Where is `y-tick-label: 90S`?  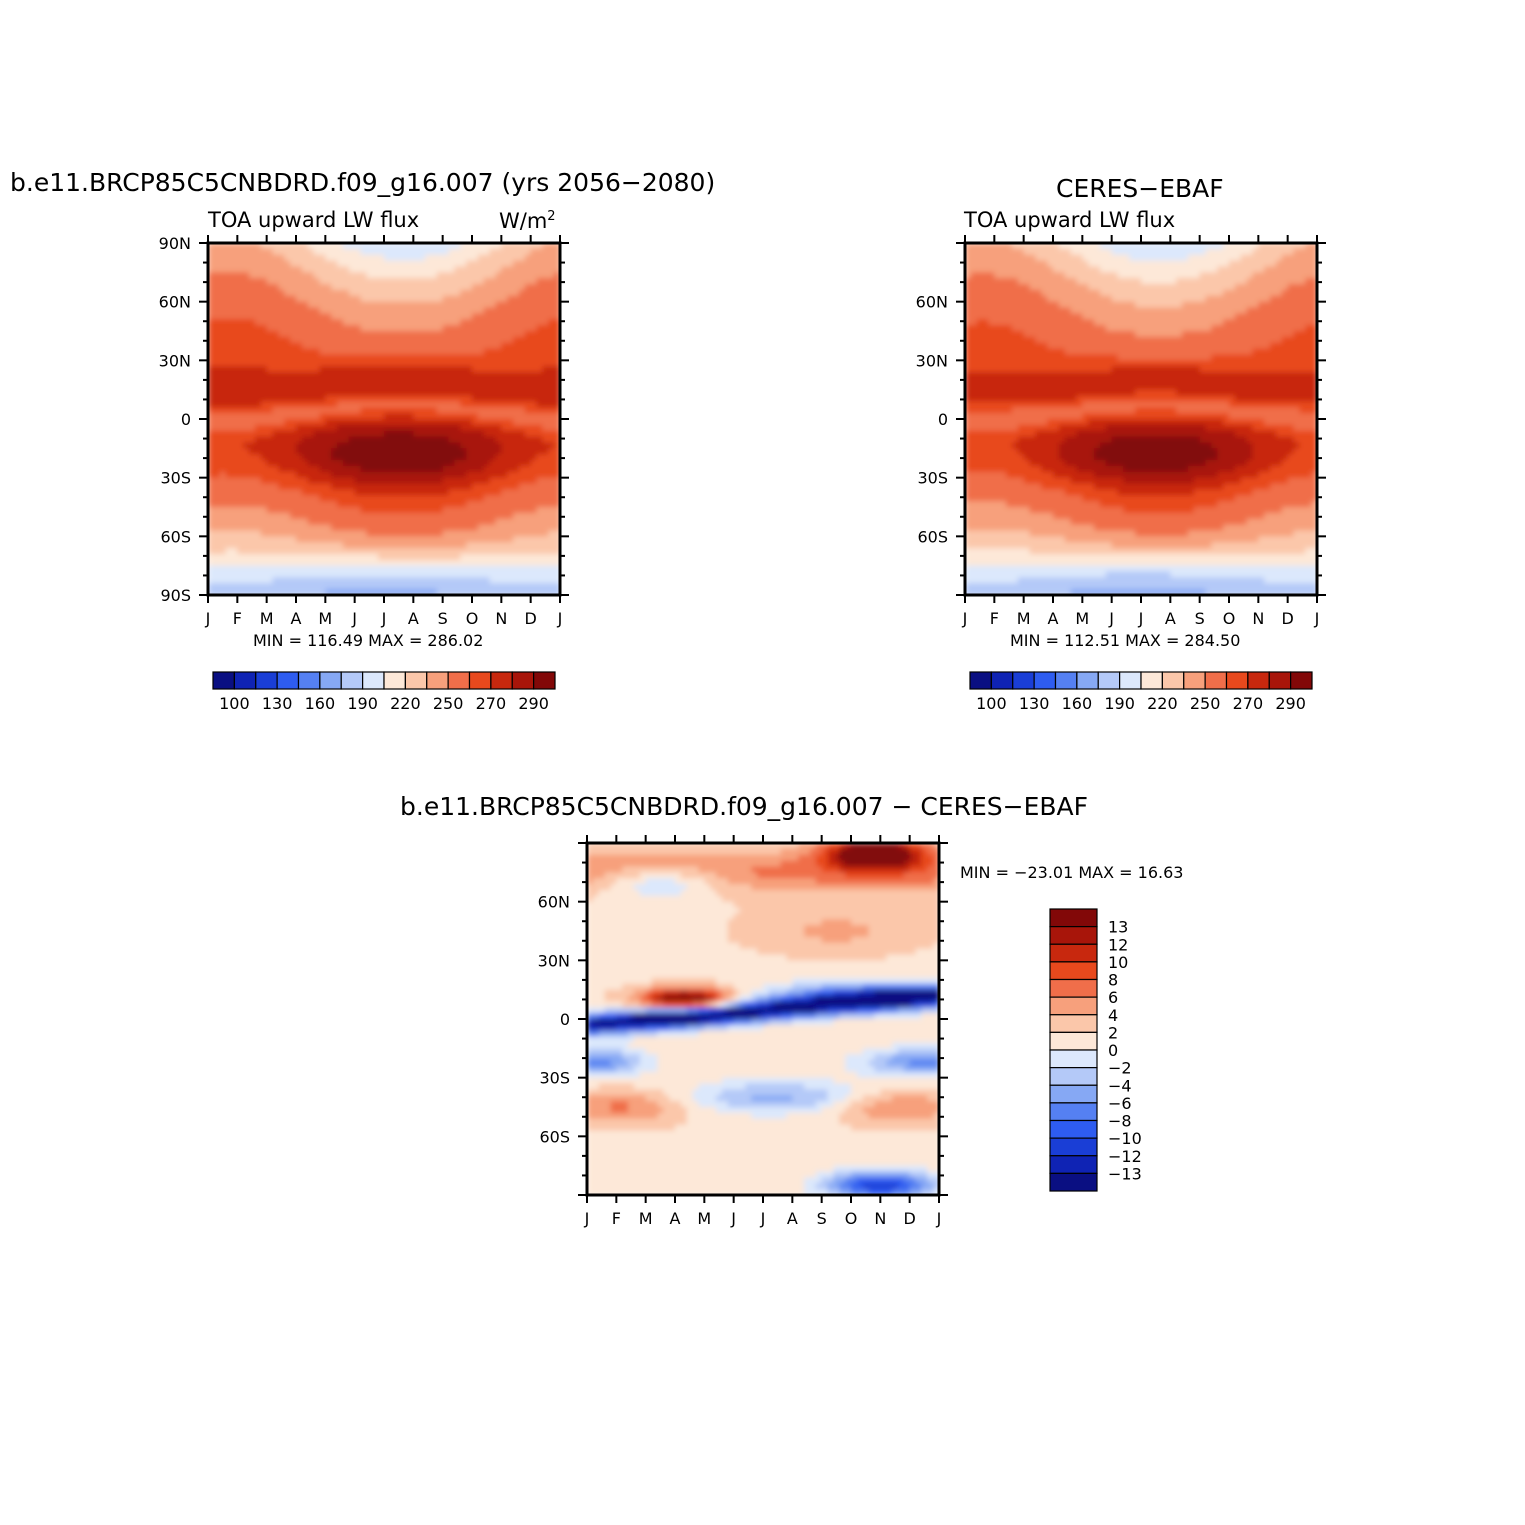
y-tick-label: 90S is located at coordinates (175, 595).